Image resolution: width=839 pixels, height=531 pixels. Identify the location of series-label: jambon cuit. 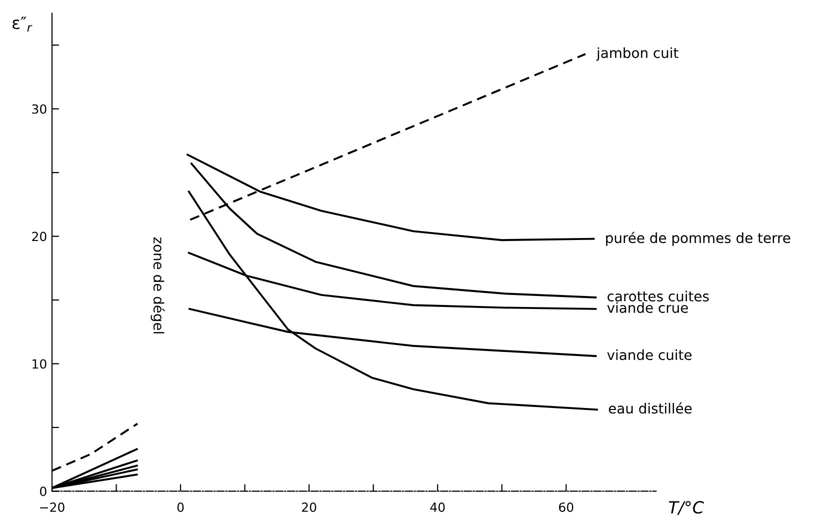
(637, 54).